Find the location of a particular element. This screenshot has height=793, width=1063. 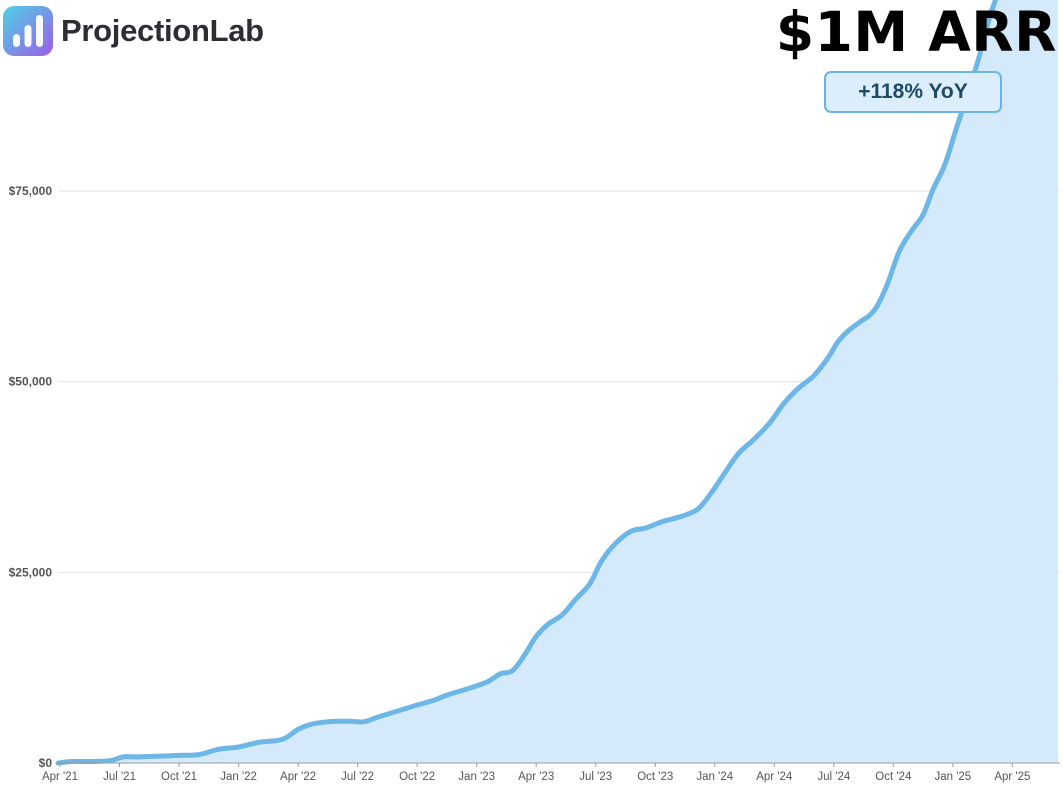

x-tick-label: Oct '22 is located at coordinates (417, 777).